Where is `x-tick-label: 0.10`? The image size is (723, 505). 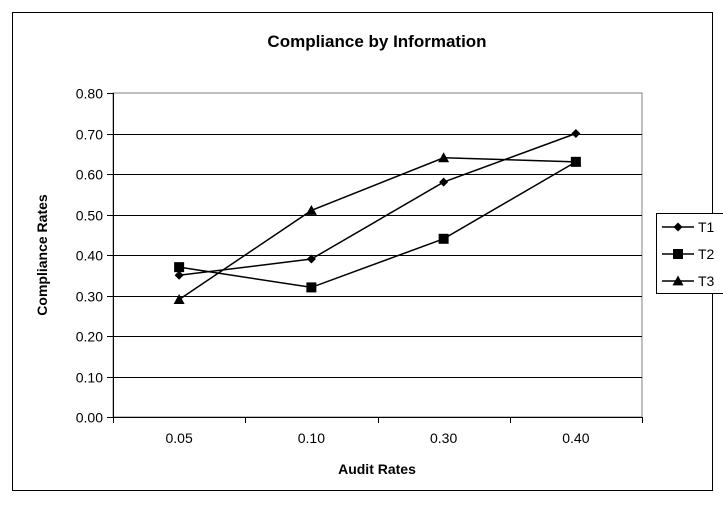 x-tick-label: 0.10 is located at coordinates (311, 438).